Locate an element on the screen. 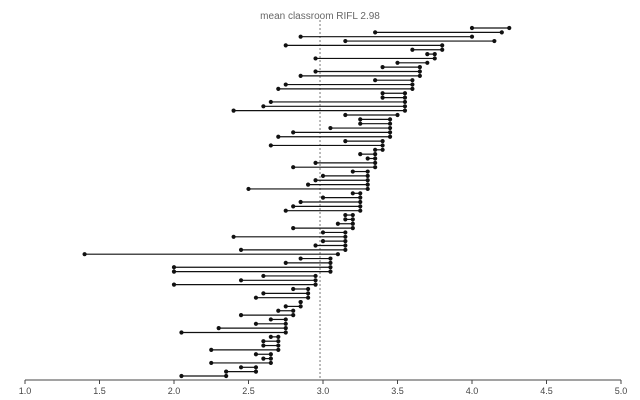 The image size is (640, 400). x-tick-label: 2.5 is located at coordinates (248, 391).